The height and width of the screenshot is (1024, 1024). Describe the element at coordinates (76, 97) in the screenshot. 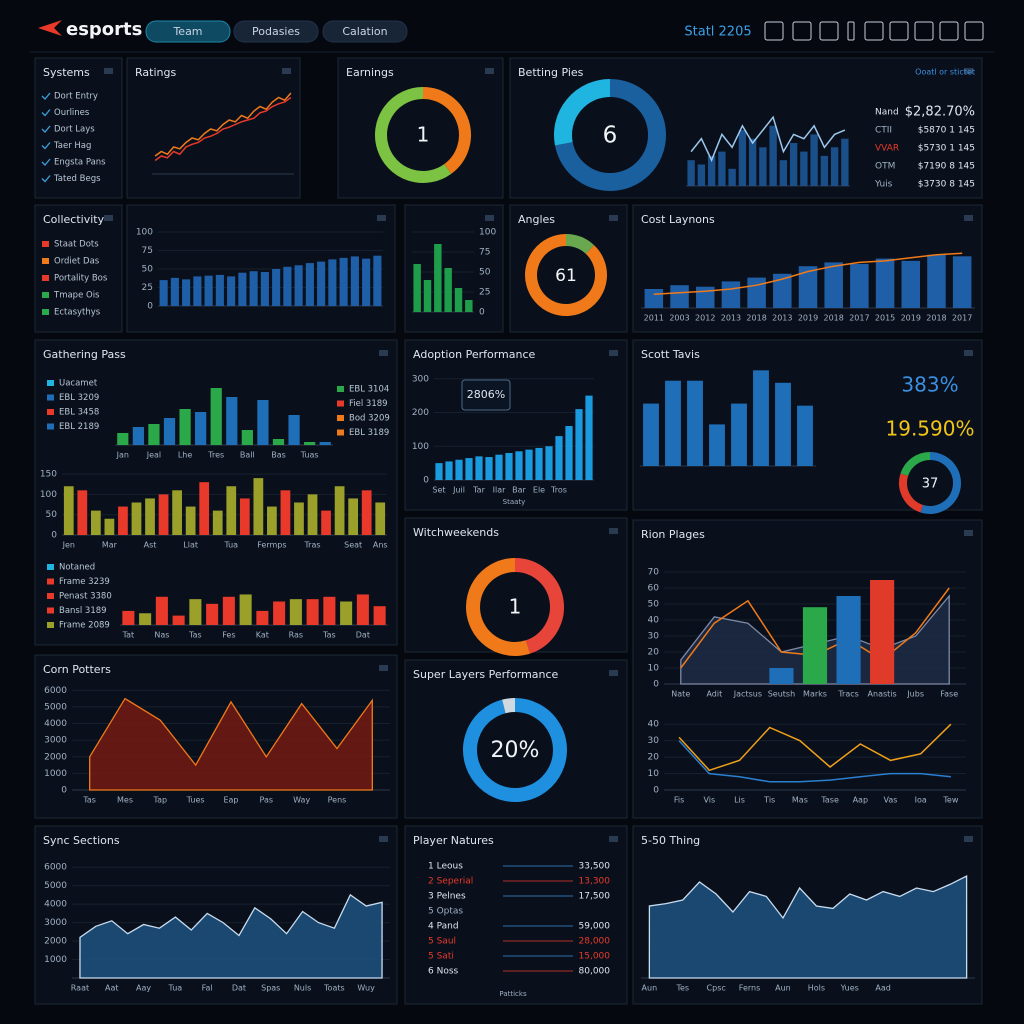

I see `list-item: Dort Entry` at that location.